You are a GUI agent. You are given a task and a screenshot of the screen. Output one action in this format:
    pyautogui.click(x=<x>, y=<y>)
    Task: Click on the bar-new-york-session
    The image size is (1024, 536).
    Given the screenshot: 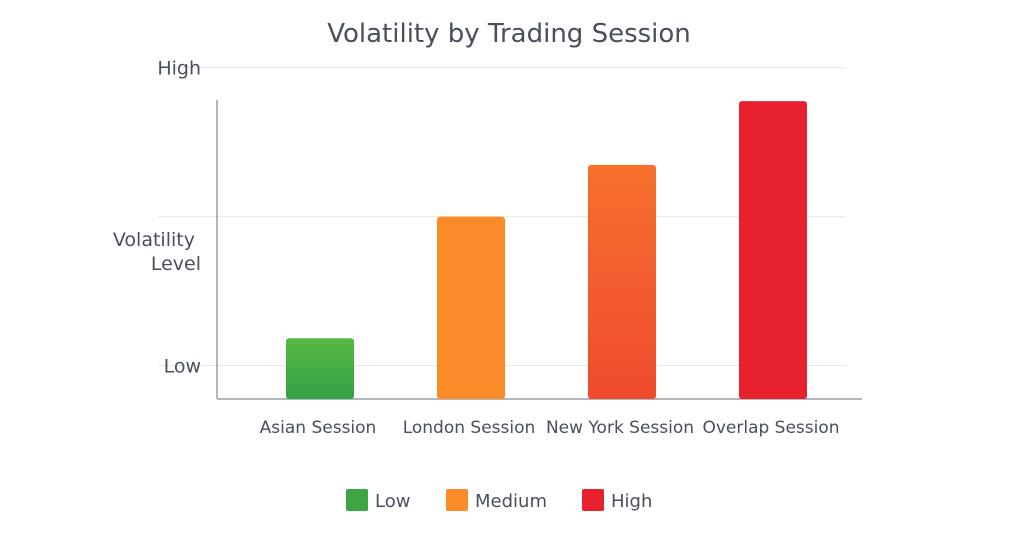 What is the action you would take?
    pyautogui.click(x=622, y=281)
    